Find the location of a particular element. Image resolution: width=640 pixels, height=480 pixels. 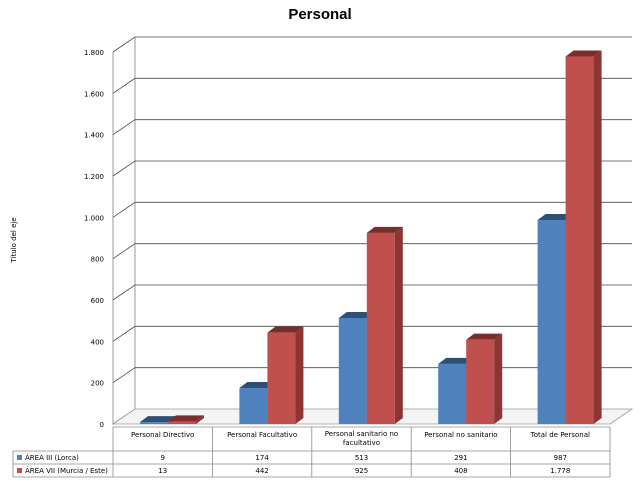

y-tick-label: 1.800 is located at coordinates (94, 53).